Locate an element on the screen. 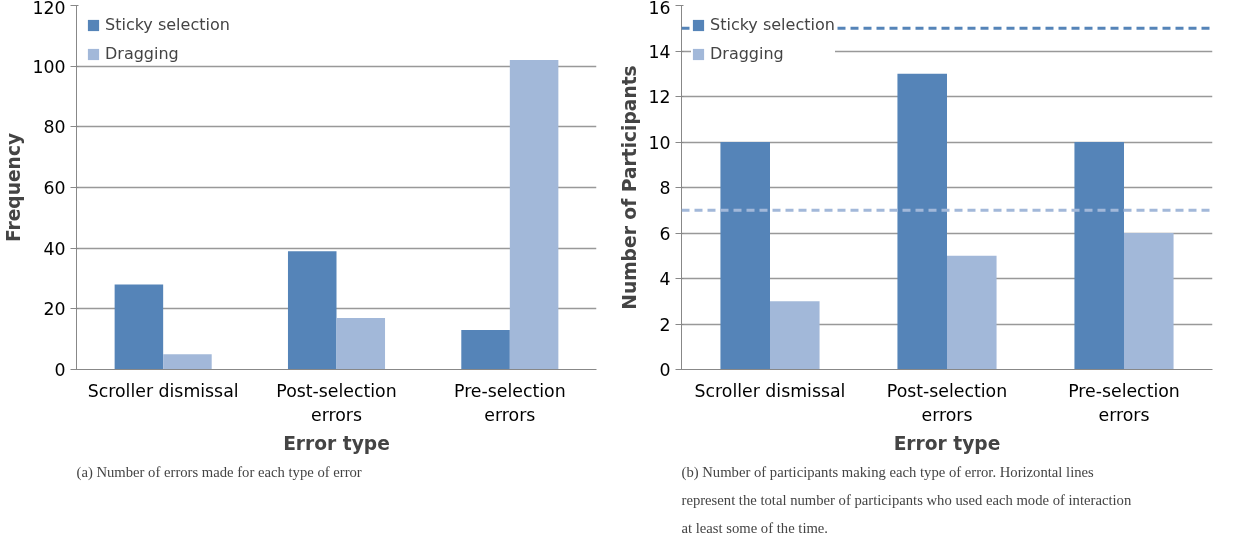 The image size is (1244, 552). y-tick-label: 10 is located at coordinates (659, 142).